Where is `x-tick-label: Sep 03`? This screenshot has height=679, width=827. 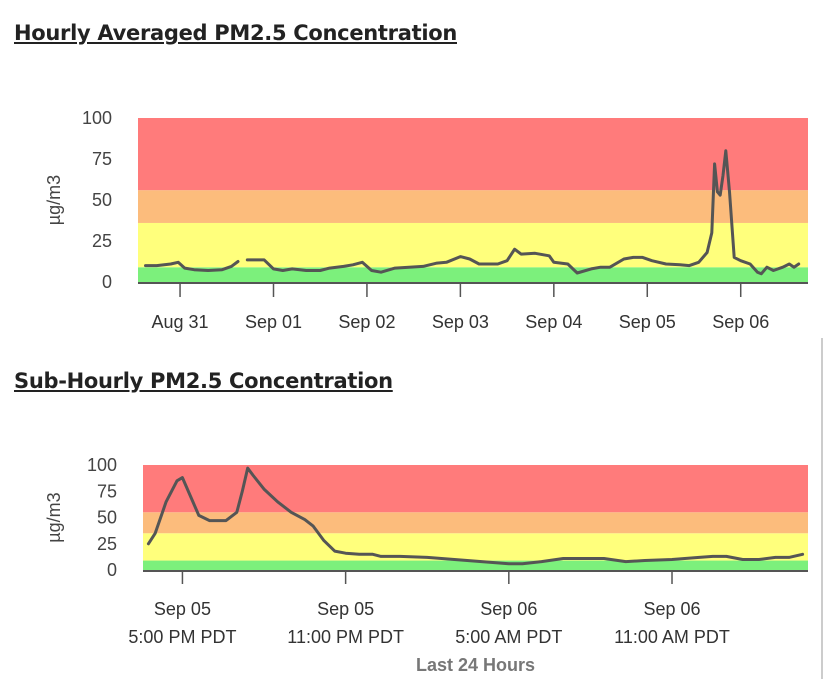 x-tick-label: Sep 03 is located at coordinates (460, 322).